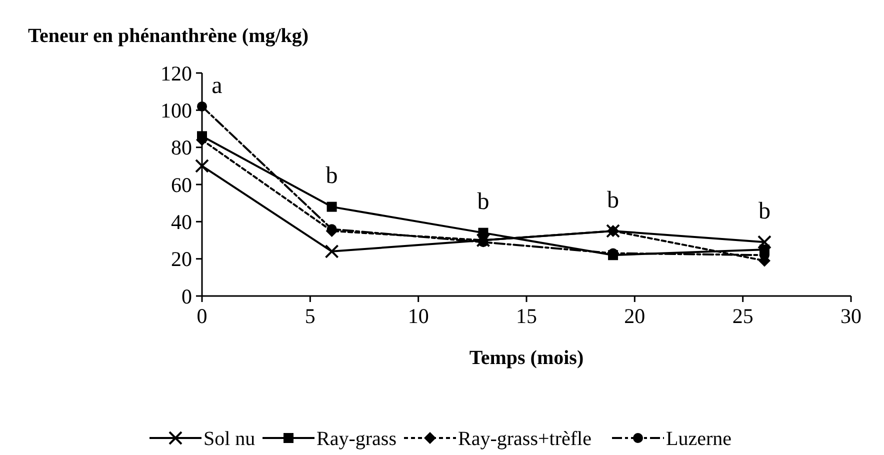  What do you see at coordinates (176, 110) in the screenshot?
I see `y-tick-label: 100` at bounding box center [176, 110].